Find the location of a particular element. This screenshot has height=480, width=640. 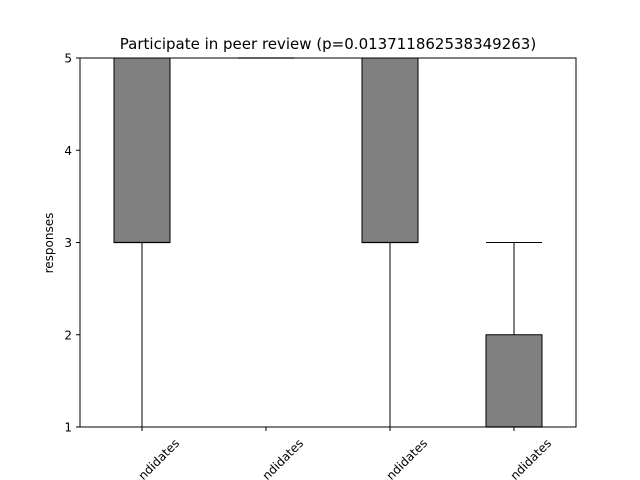

y-tick-label: 1 is located at coordinates (68, 428).